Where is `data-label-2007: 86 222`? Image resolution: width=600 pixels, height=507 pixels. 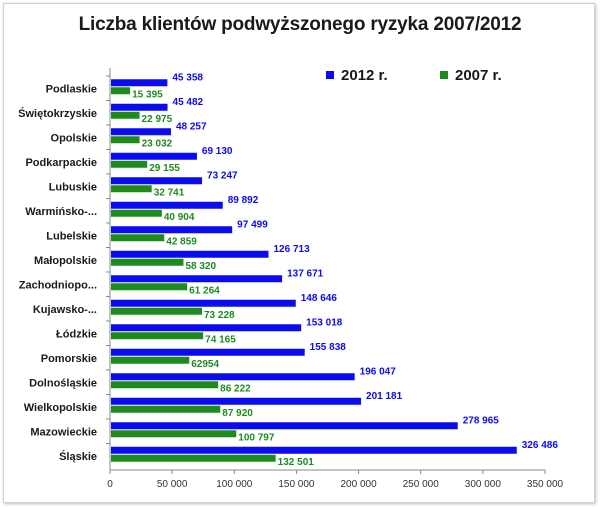 data-label-2007: 86 222 is located at coordinates (235, 388).